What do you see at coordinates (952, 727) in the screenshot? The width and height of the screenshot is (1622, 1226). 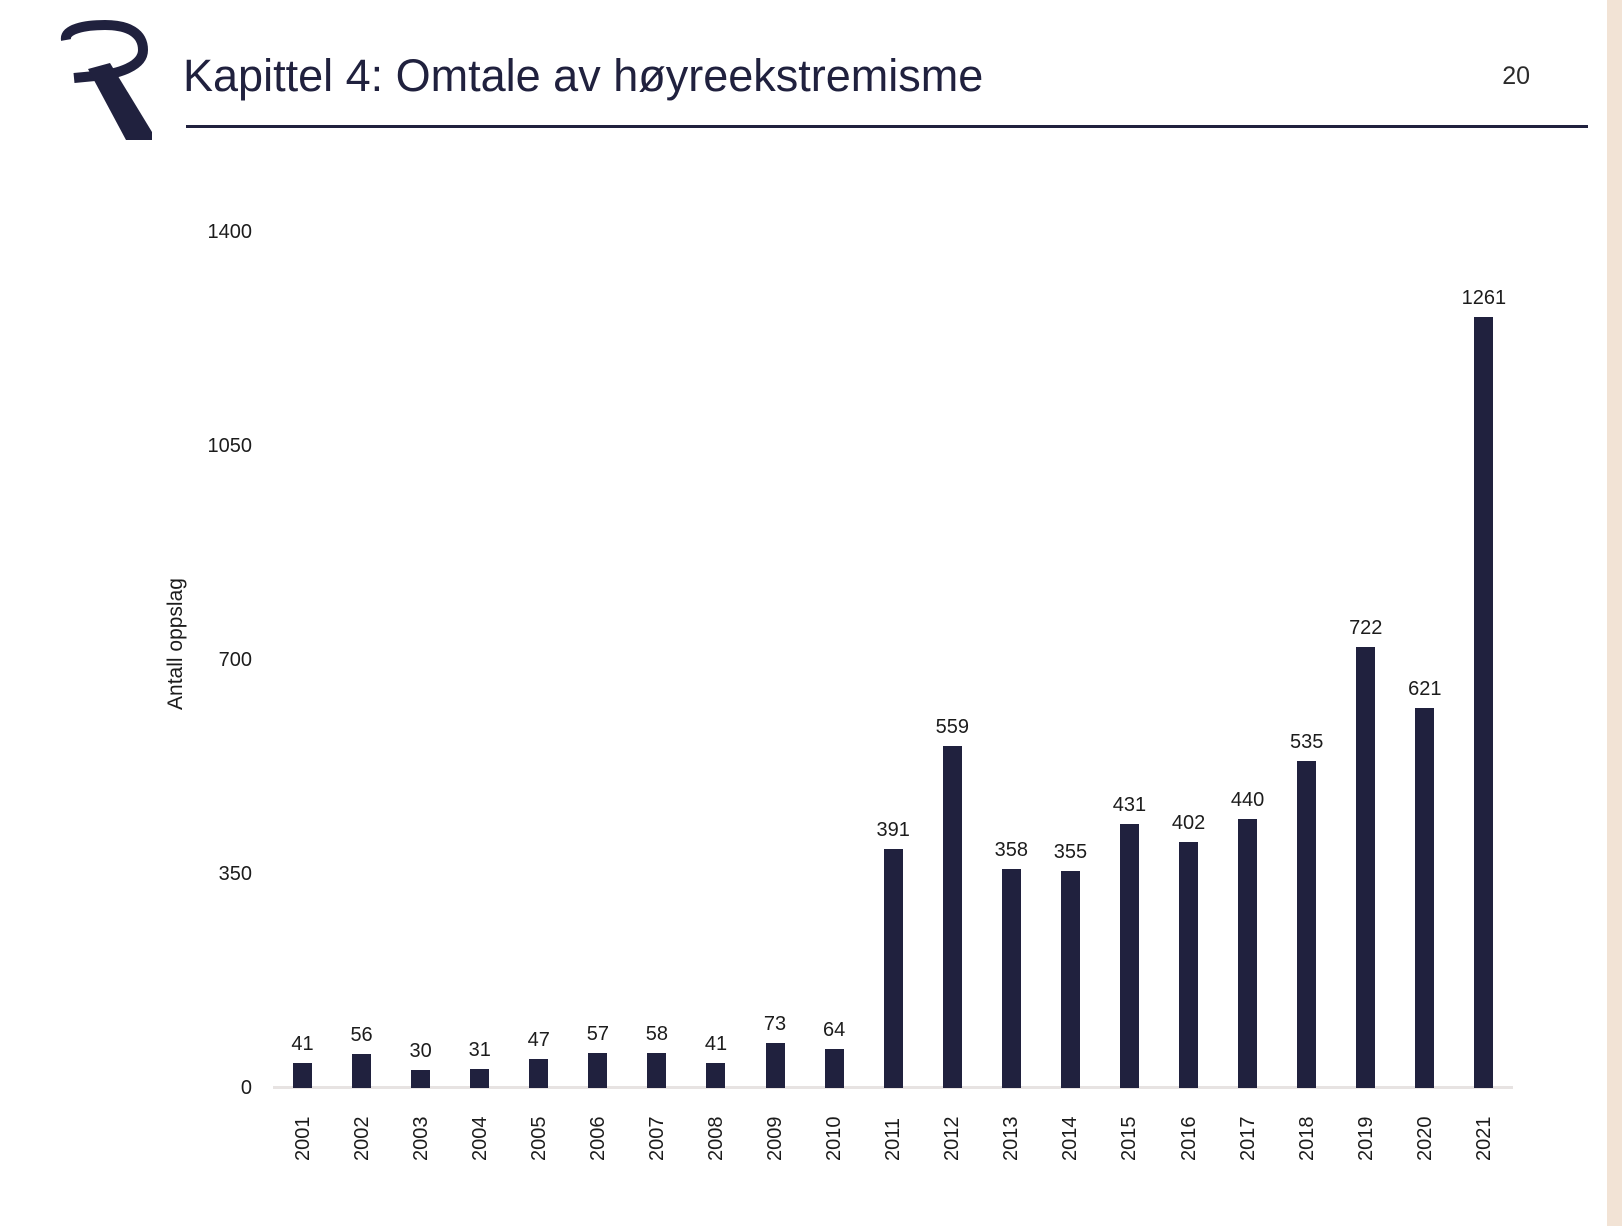 I see `bar-value-label: 559` at bounding box center [952, 727].